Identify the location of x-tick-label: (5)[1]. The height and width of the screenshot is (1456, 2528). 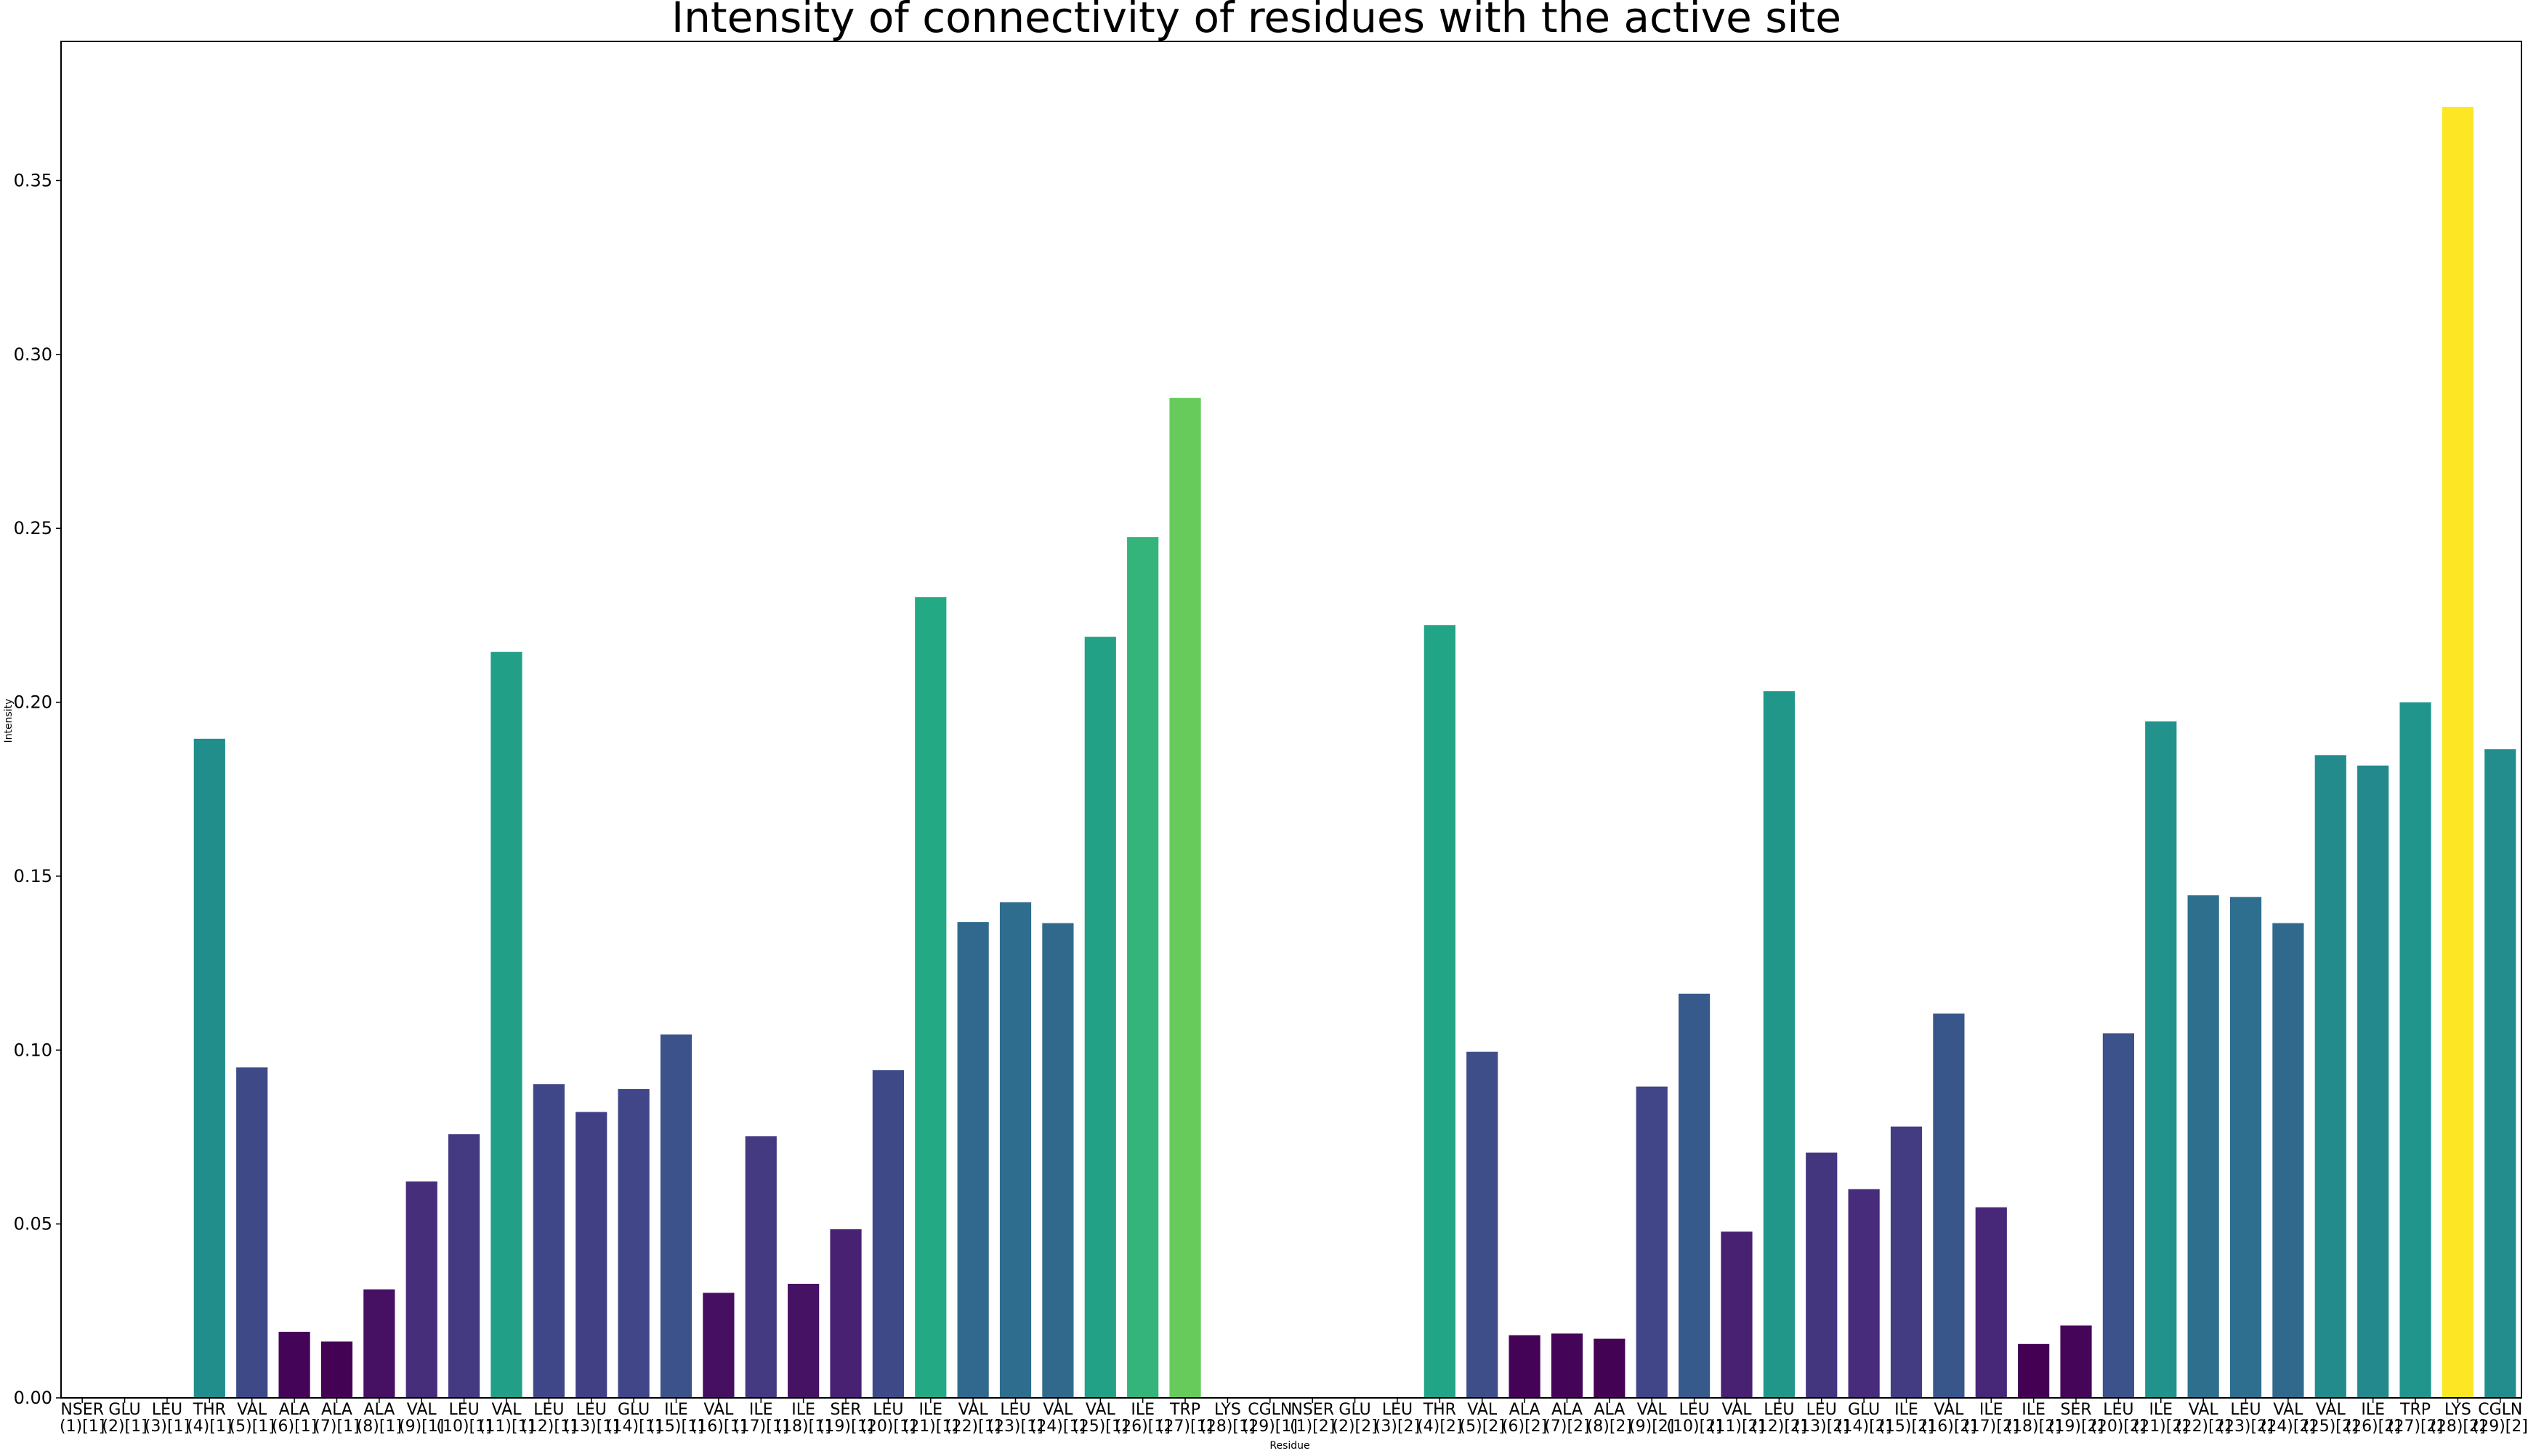
(252, 1426).